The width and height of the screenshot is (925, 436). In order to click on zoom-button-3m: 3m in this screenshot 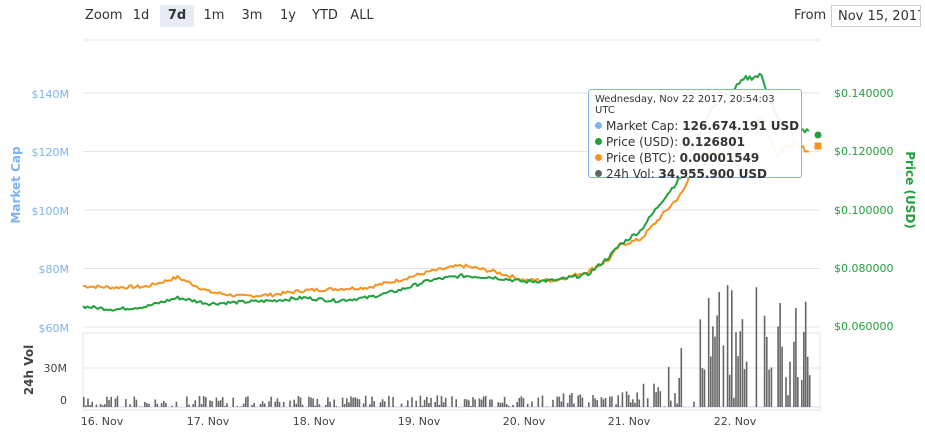, I will do `click(252, 15)`.